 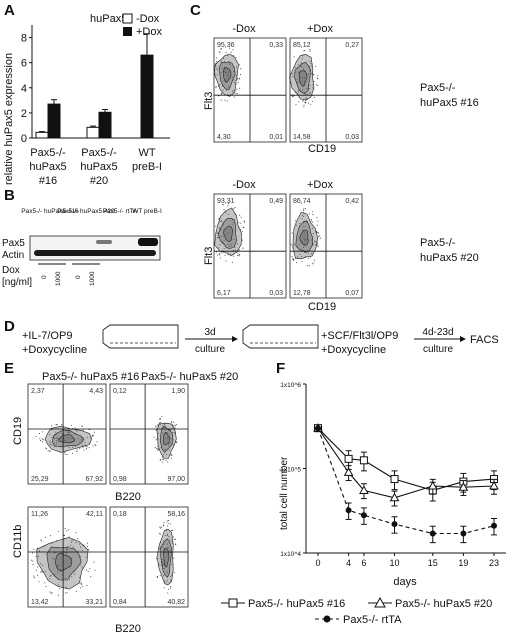 What do you see at coordinates (95, 253) in the screenshot?
I see `band-actin` at bounding box center [95, 253].